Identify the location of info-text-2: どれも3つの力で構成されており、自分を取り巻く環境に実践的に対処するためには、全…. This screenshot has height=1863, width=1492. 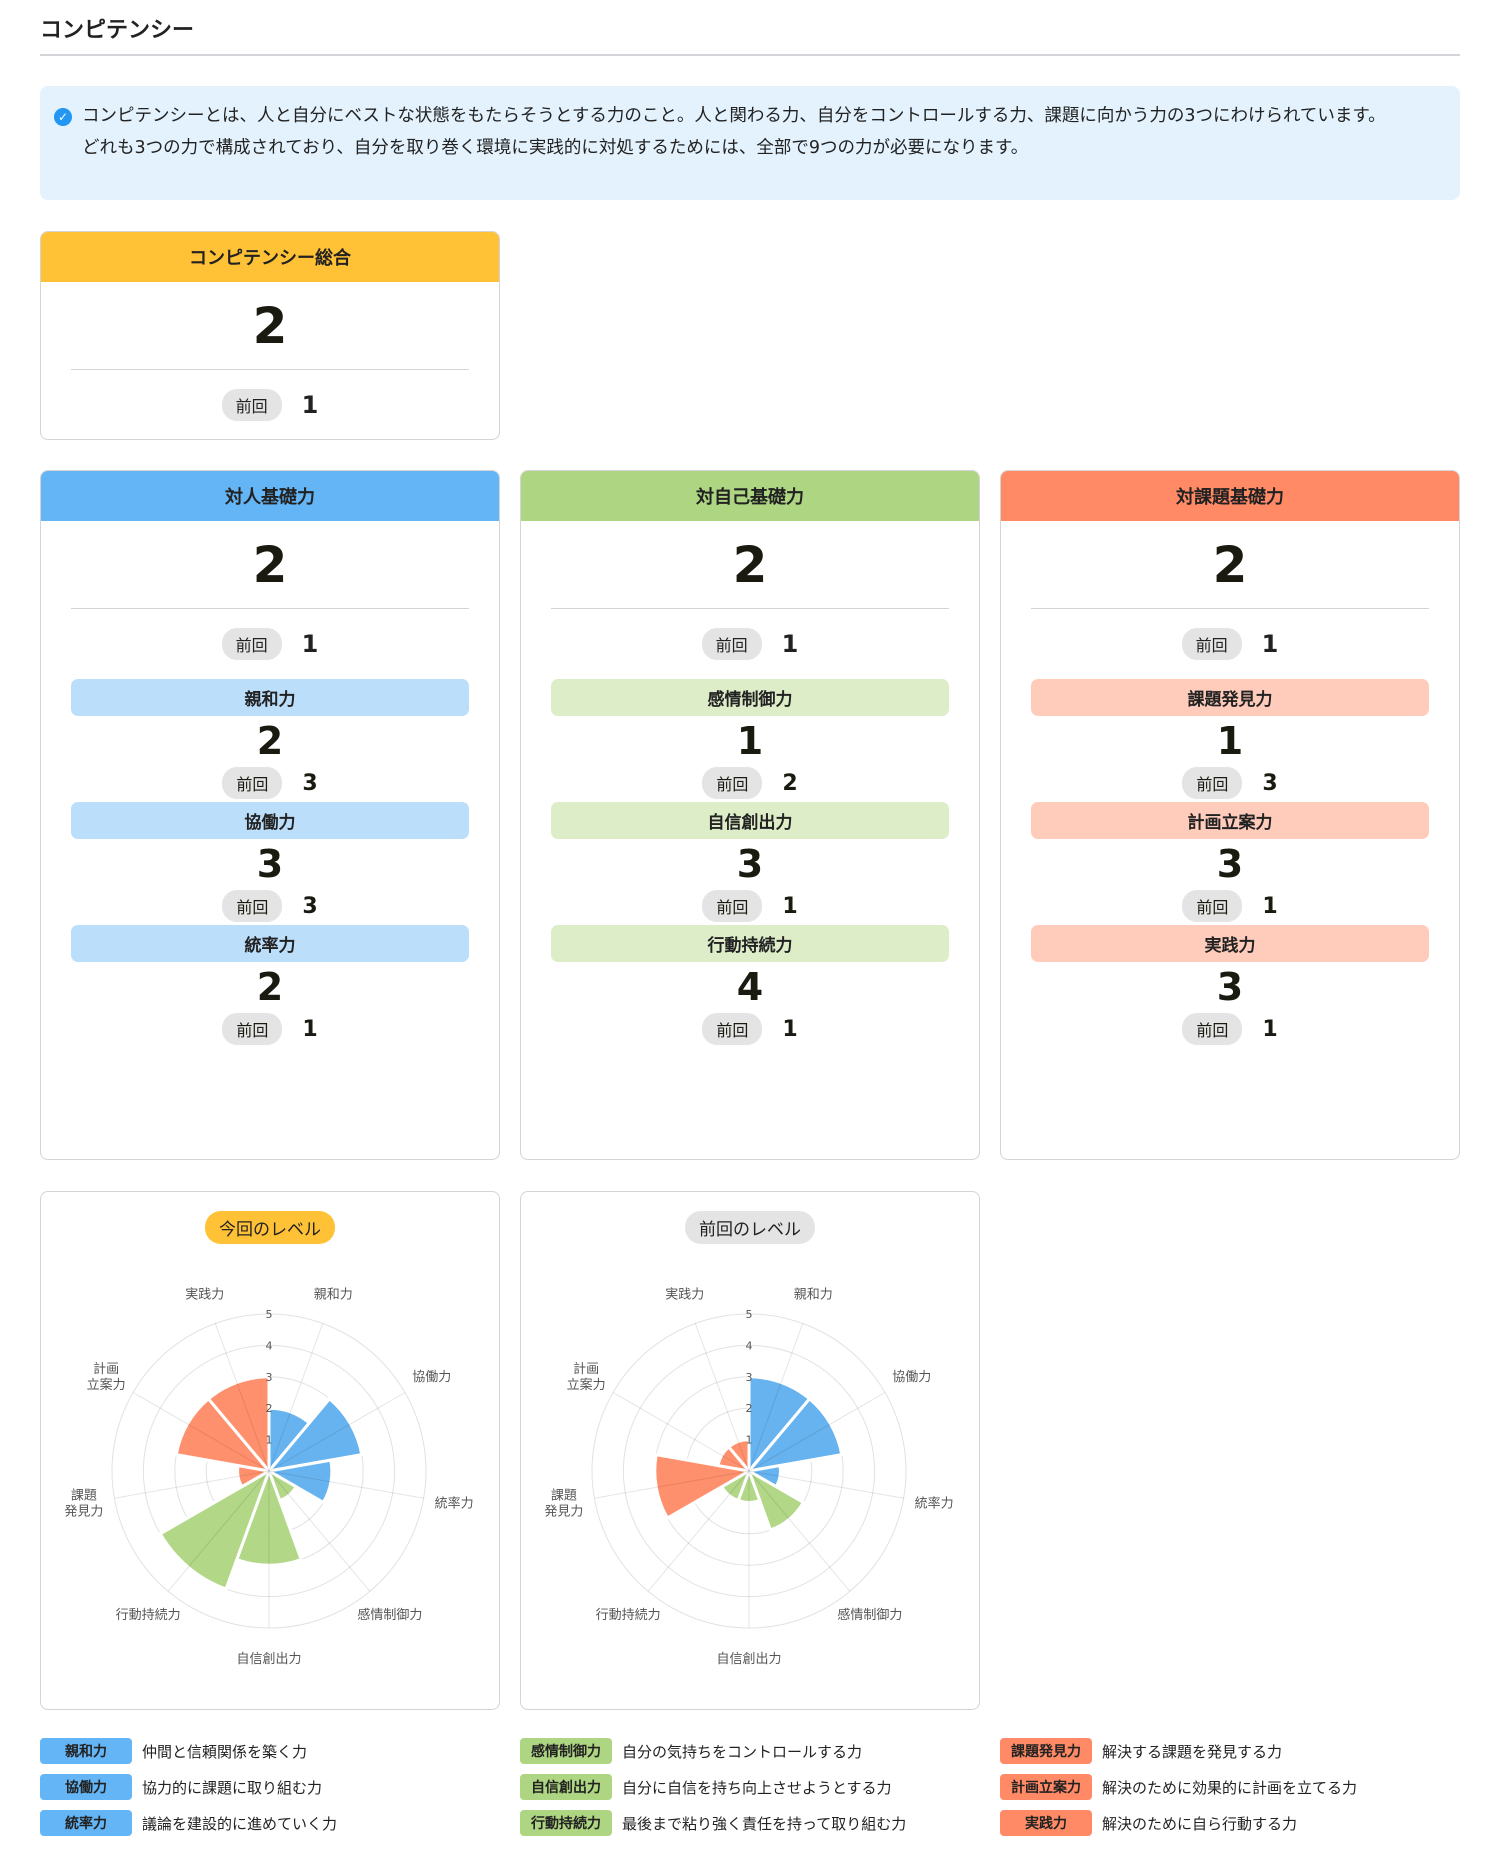
(555, 148).